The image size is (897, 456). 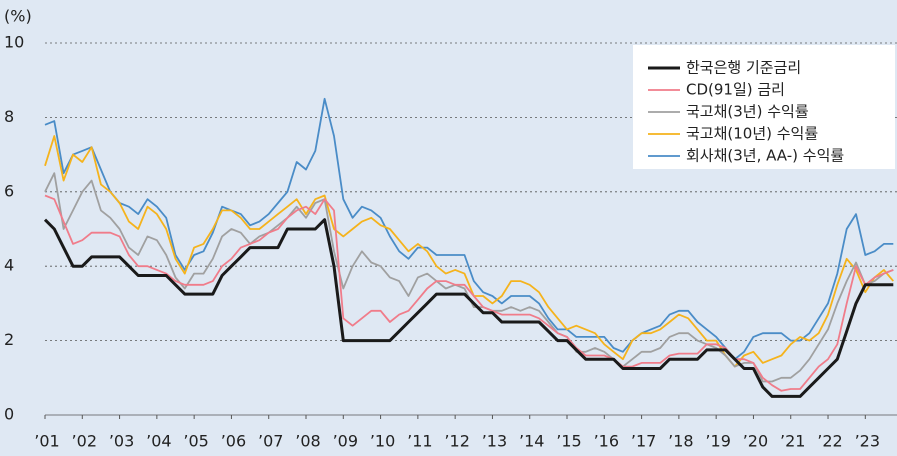 What do you see at coordinates (494, 441) in the screenshot?
I see `x-tick-label: ’13` at bounding box center [494, 441].